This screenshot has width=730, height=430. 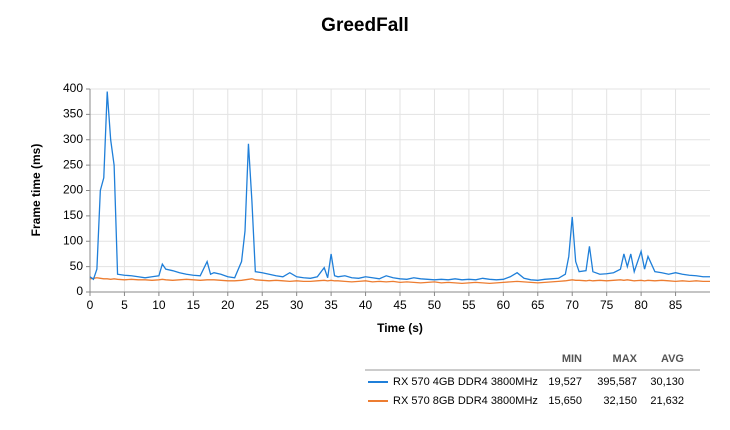 What do you see at coordinates (465, 401) in the screenshot?
I see `legend-label: RX 570 8GB DDR4 3800MHz` at bounding box center [465, 401].